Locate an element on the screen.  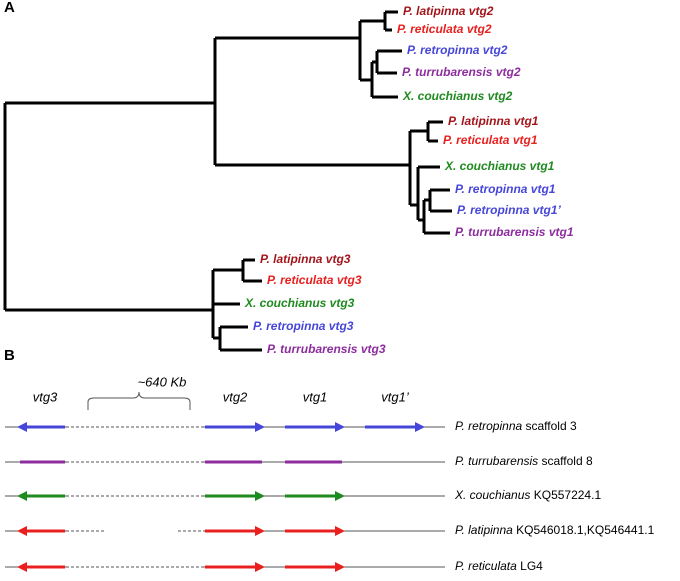
leaf-label: P. latipinna vtg2 is located at coordinates (448, 11).